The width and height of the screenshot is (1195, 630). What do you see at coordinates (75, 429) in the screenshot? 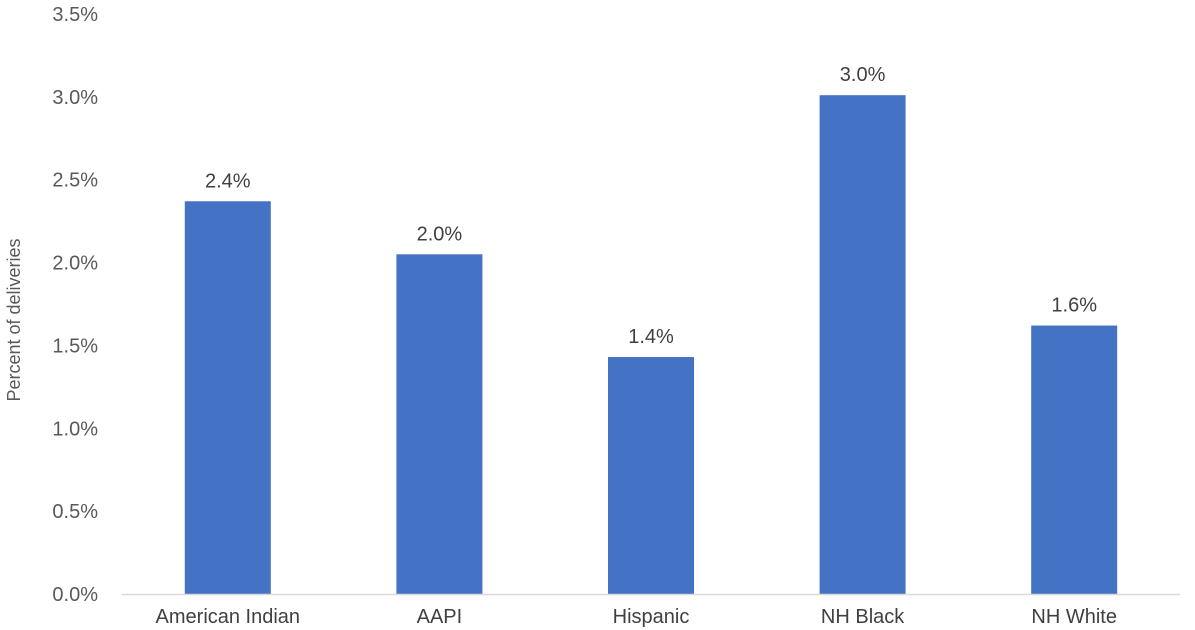
I see `y-tick-label: 1.0%` at bounding box center [75, 429].